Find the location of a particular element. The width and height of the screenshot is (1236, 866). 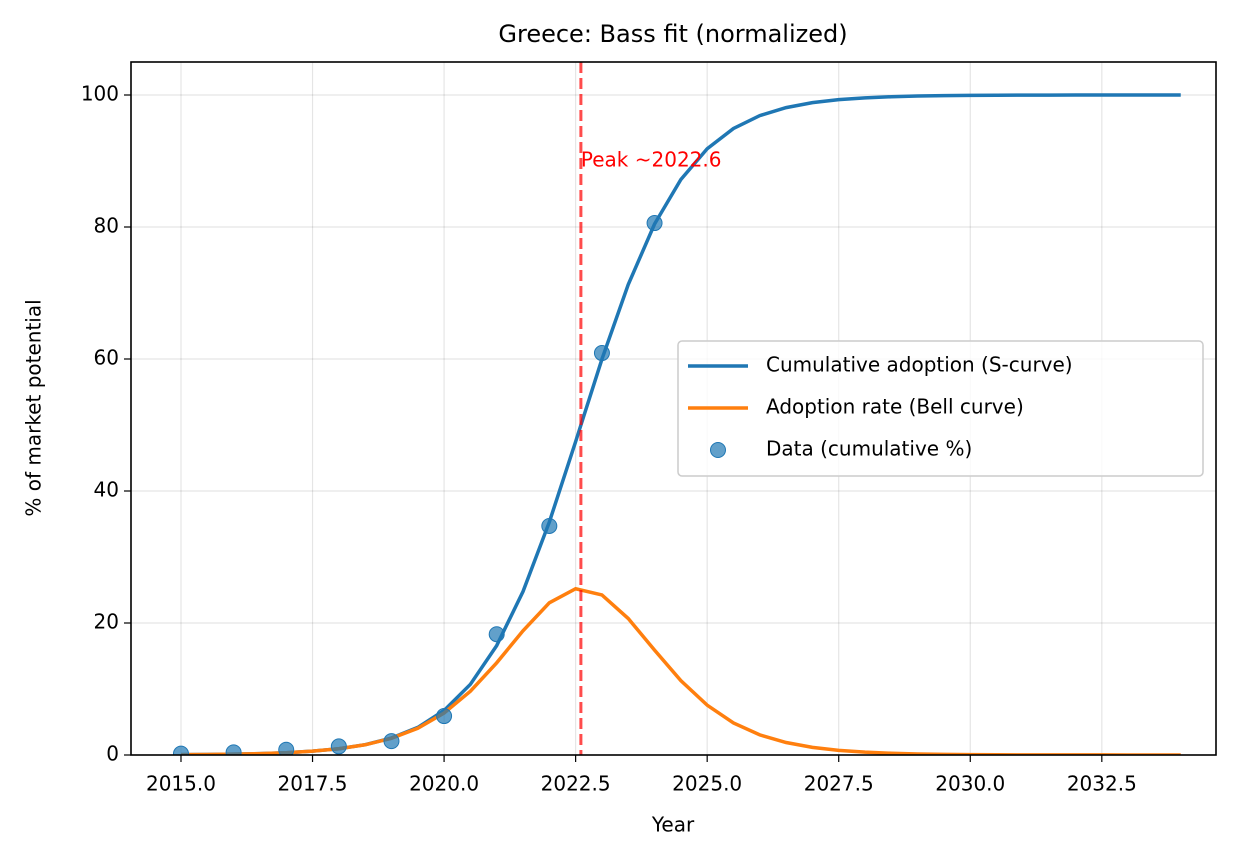

y-tick-label: 20 is located at coordinates (106, 622).